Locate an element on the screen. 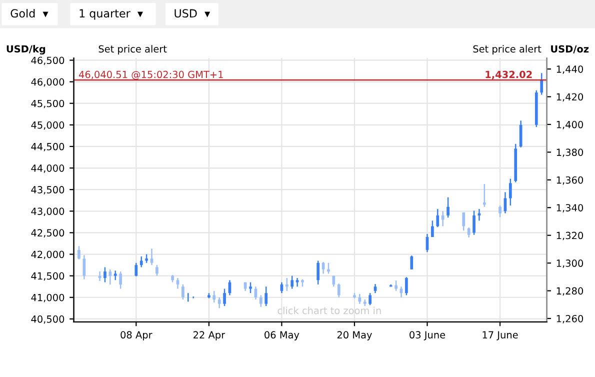  x-tick-label: 08 Apr is located at coordinates (136, 335).